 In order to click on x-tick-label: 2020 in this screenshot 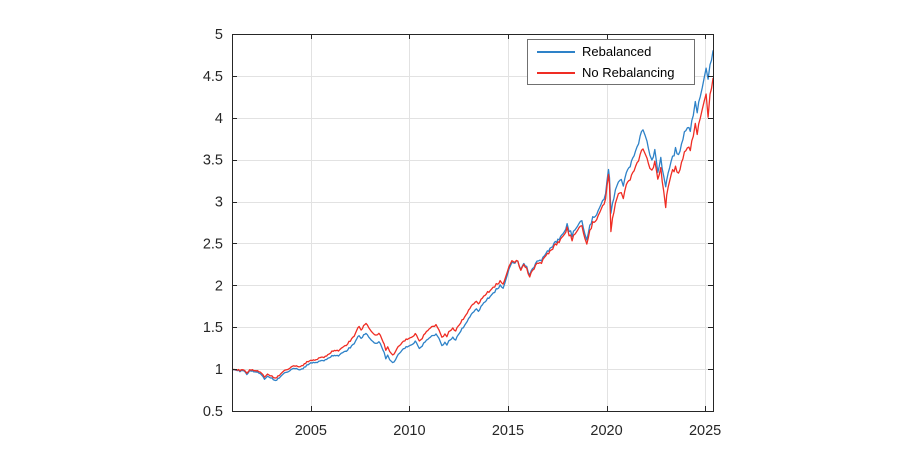, I will do `click(606, 431)`.